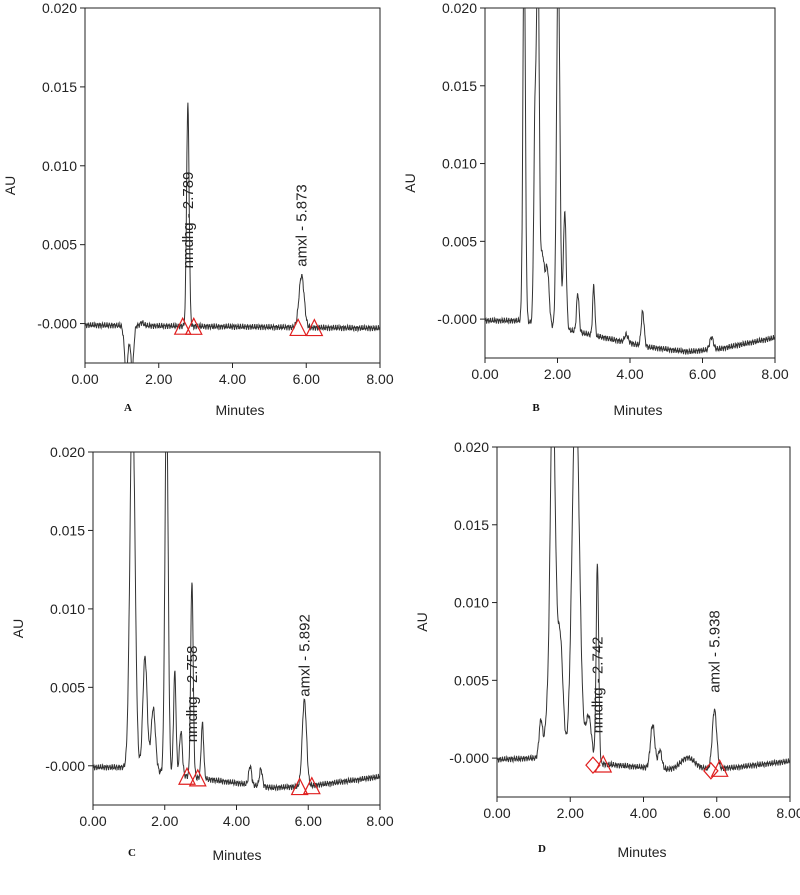 The width and height of the screenshot is (800, 895). Describe the element at coordinates (542, 849) in the screenshot. I see `panel-label: D` at that location.